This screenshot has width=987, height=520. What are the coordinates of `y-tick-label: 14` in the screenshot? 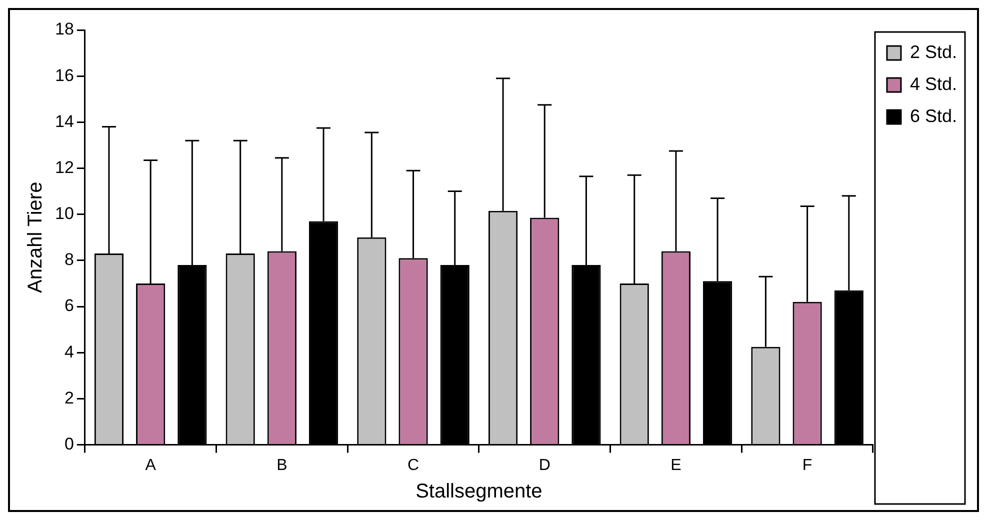 It's located at (64, 121).